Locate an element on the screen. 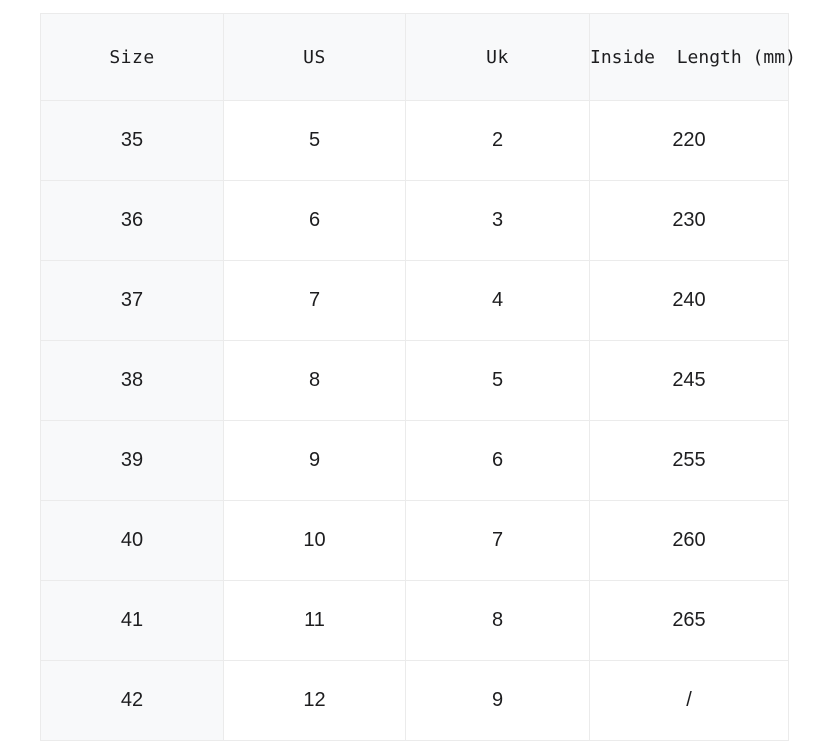 The width and height of the screenshot is (828, 741). cell-size: 39 is located at coordinates (132, 460).